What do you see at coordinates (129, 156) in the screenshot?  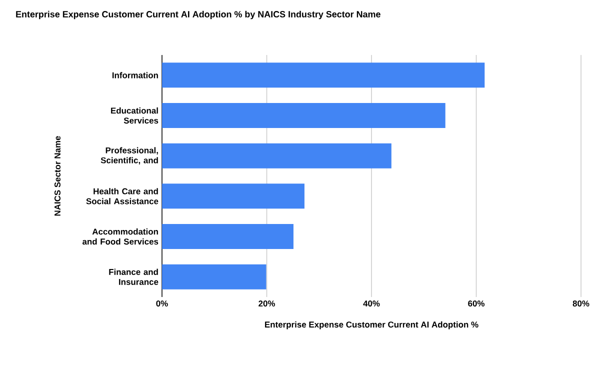 I see `y-tick-label: Professional, Scientific, and` at bounding box center [129, 156].